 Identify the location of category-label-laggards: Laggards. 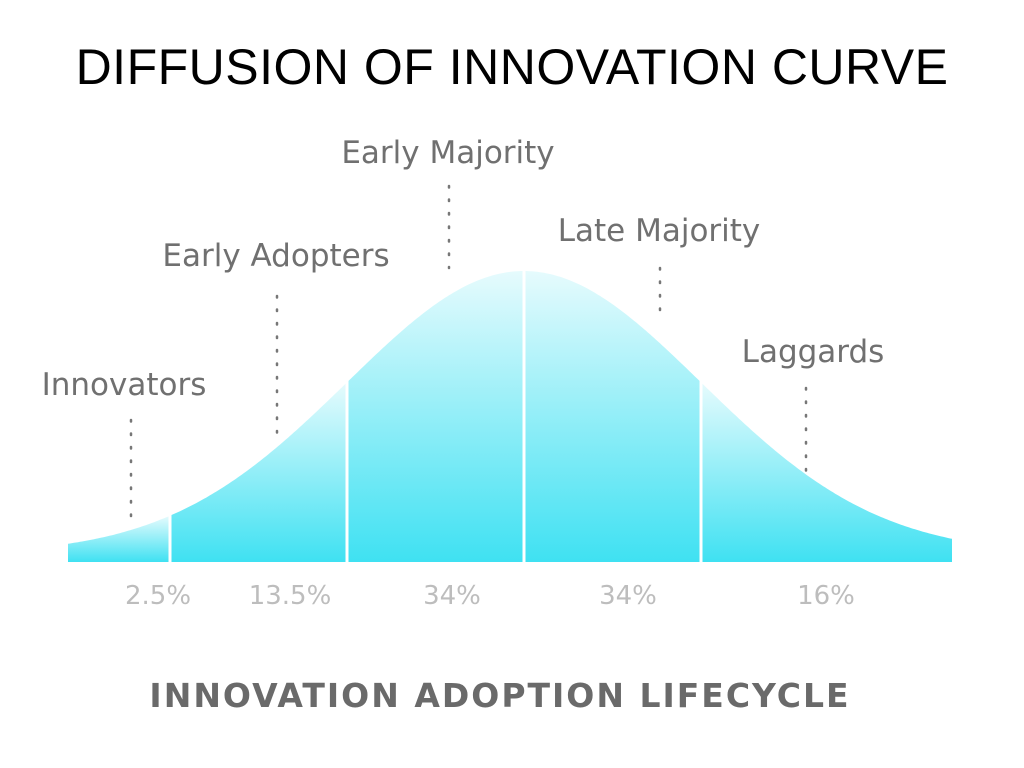
(813, 352).